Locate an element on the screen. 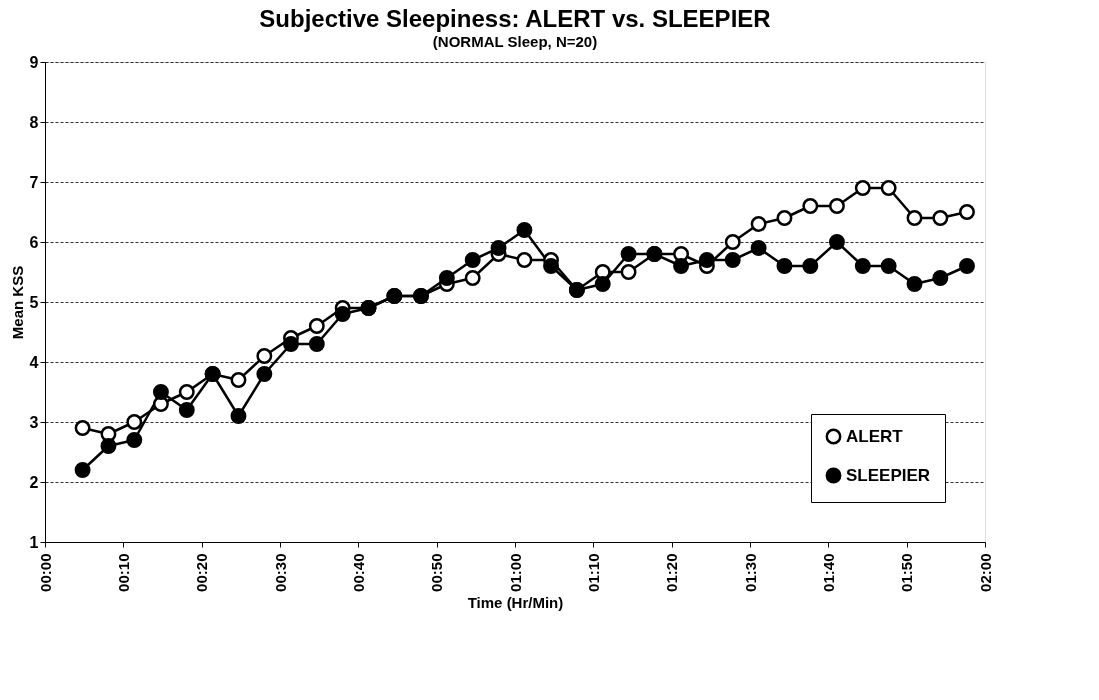  x-tick-label: 00:00 is located at coordinates (45, 572).